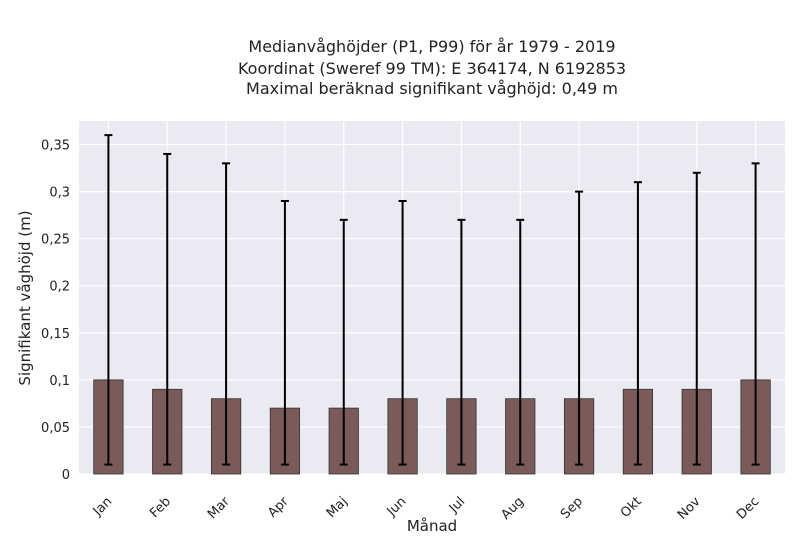 The width and height of the screenshot is (800, 550). I want to click on y-tick-label: 0,35, so click(55, 146).